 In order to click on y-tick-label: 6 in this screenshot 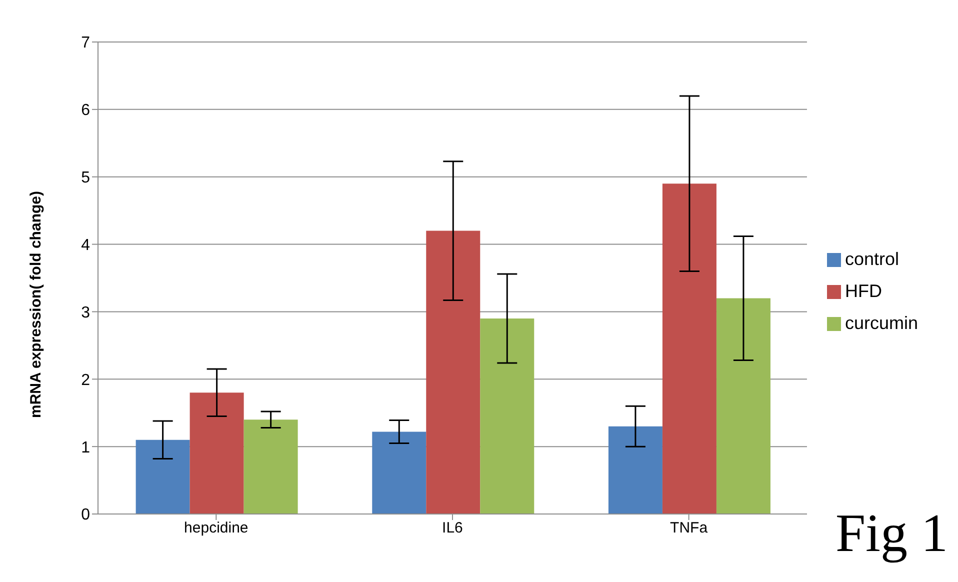, I will do `click(85, 111)`.